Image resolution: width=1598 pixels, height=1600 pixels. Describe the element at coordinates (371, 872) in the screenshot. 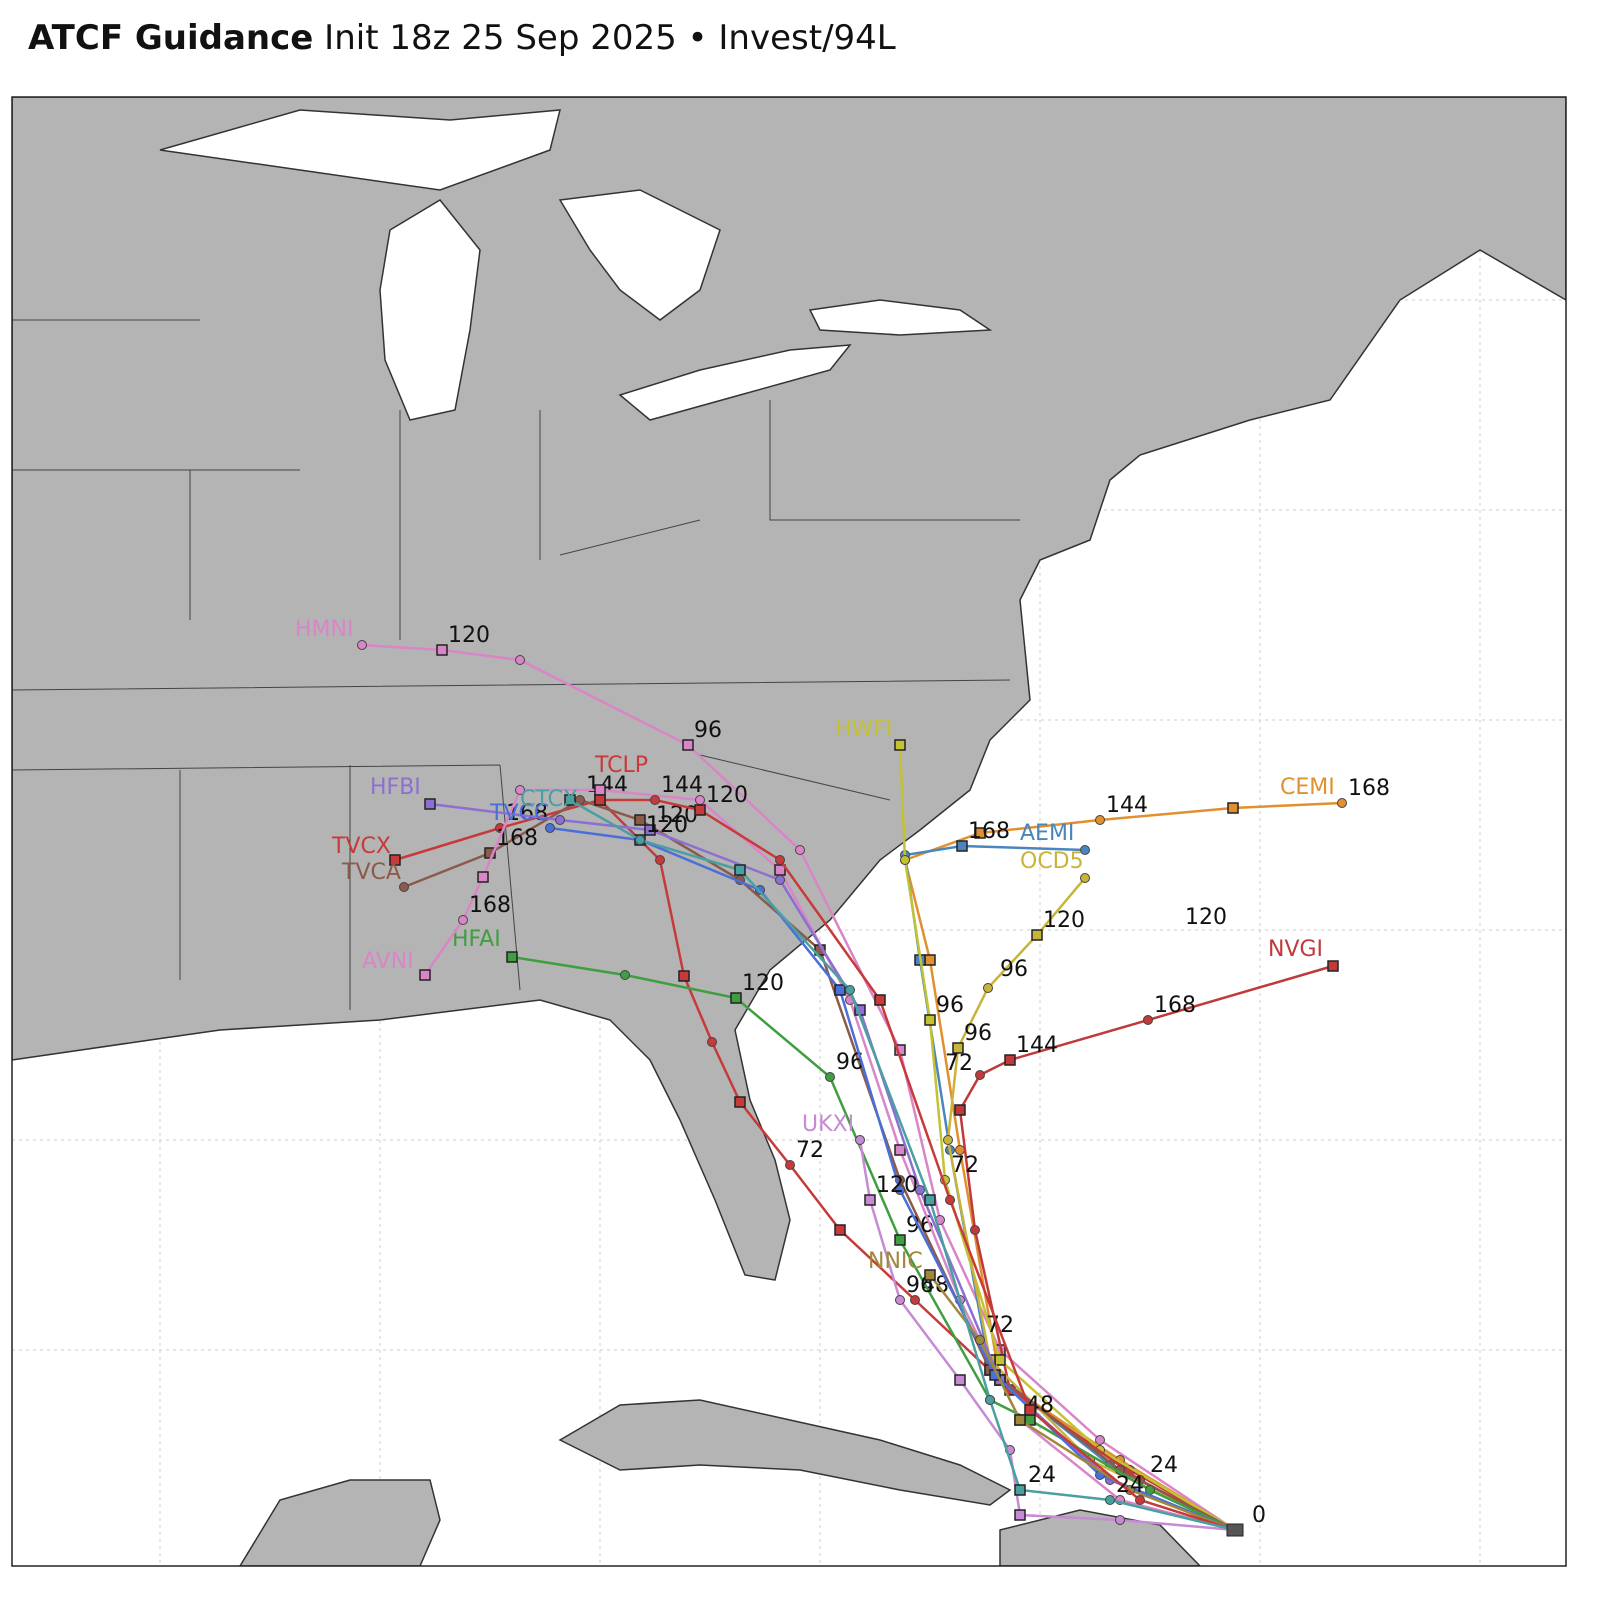

I see `model-name: TVCA` at that location.